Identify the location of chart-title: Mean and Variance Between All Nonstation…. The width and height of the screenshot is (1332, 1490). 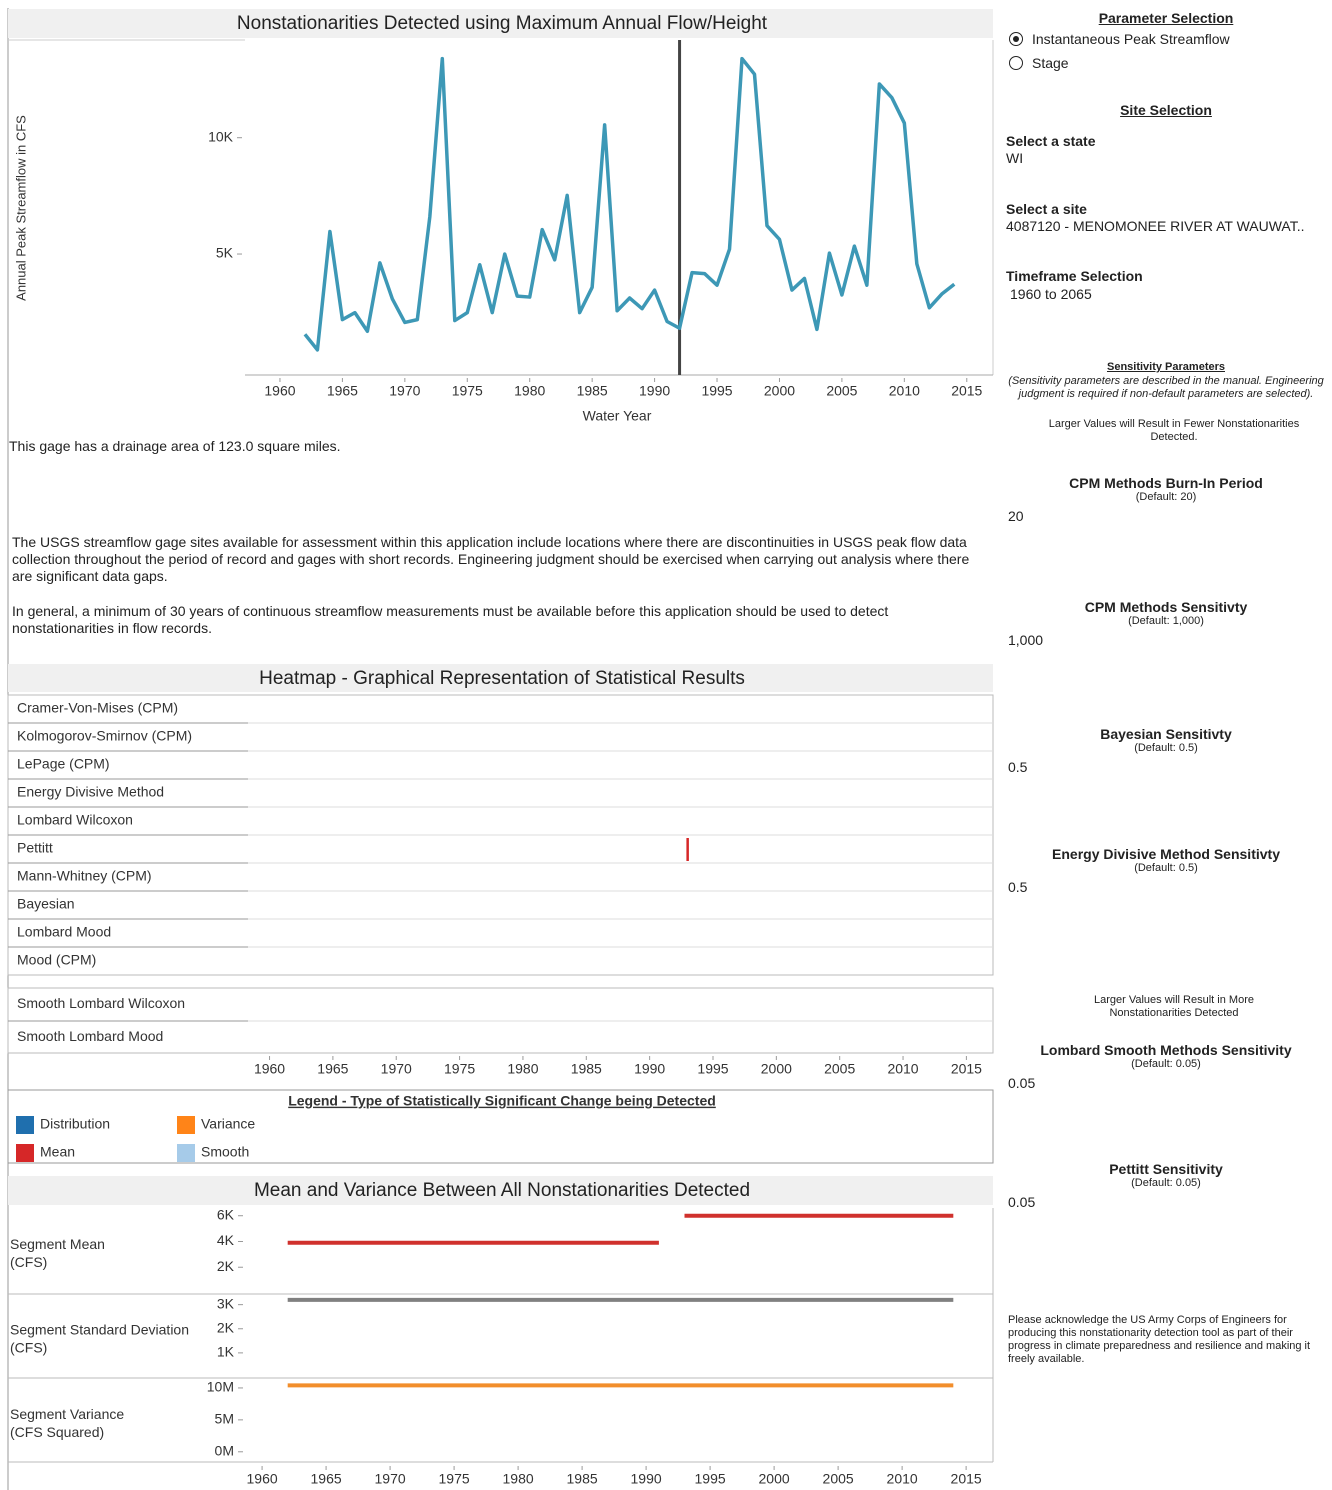
(502, 1190).